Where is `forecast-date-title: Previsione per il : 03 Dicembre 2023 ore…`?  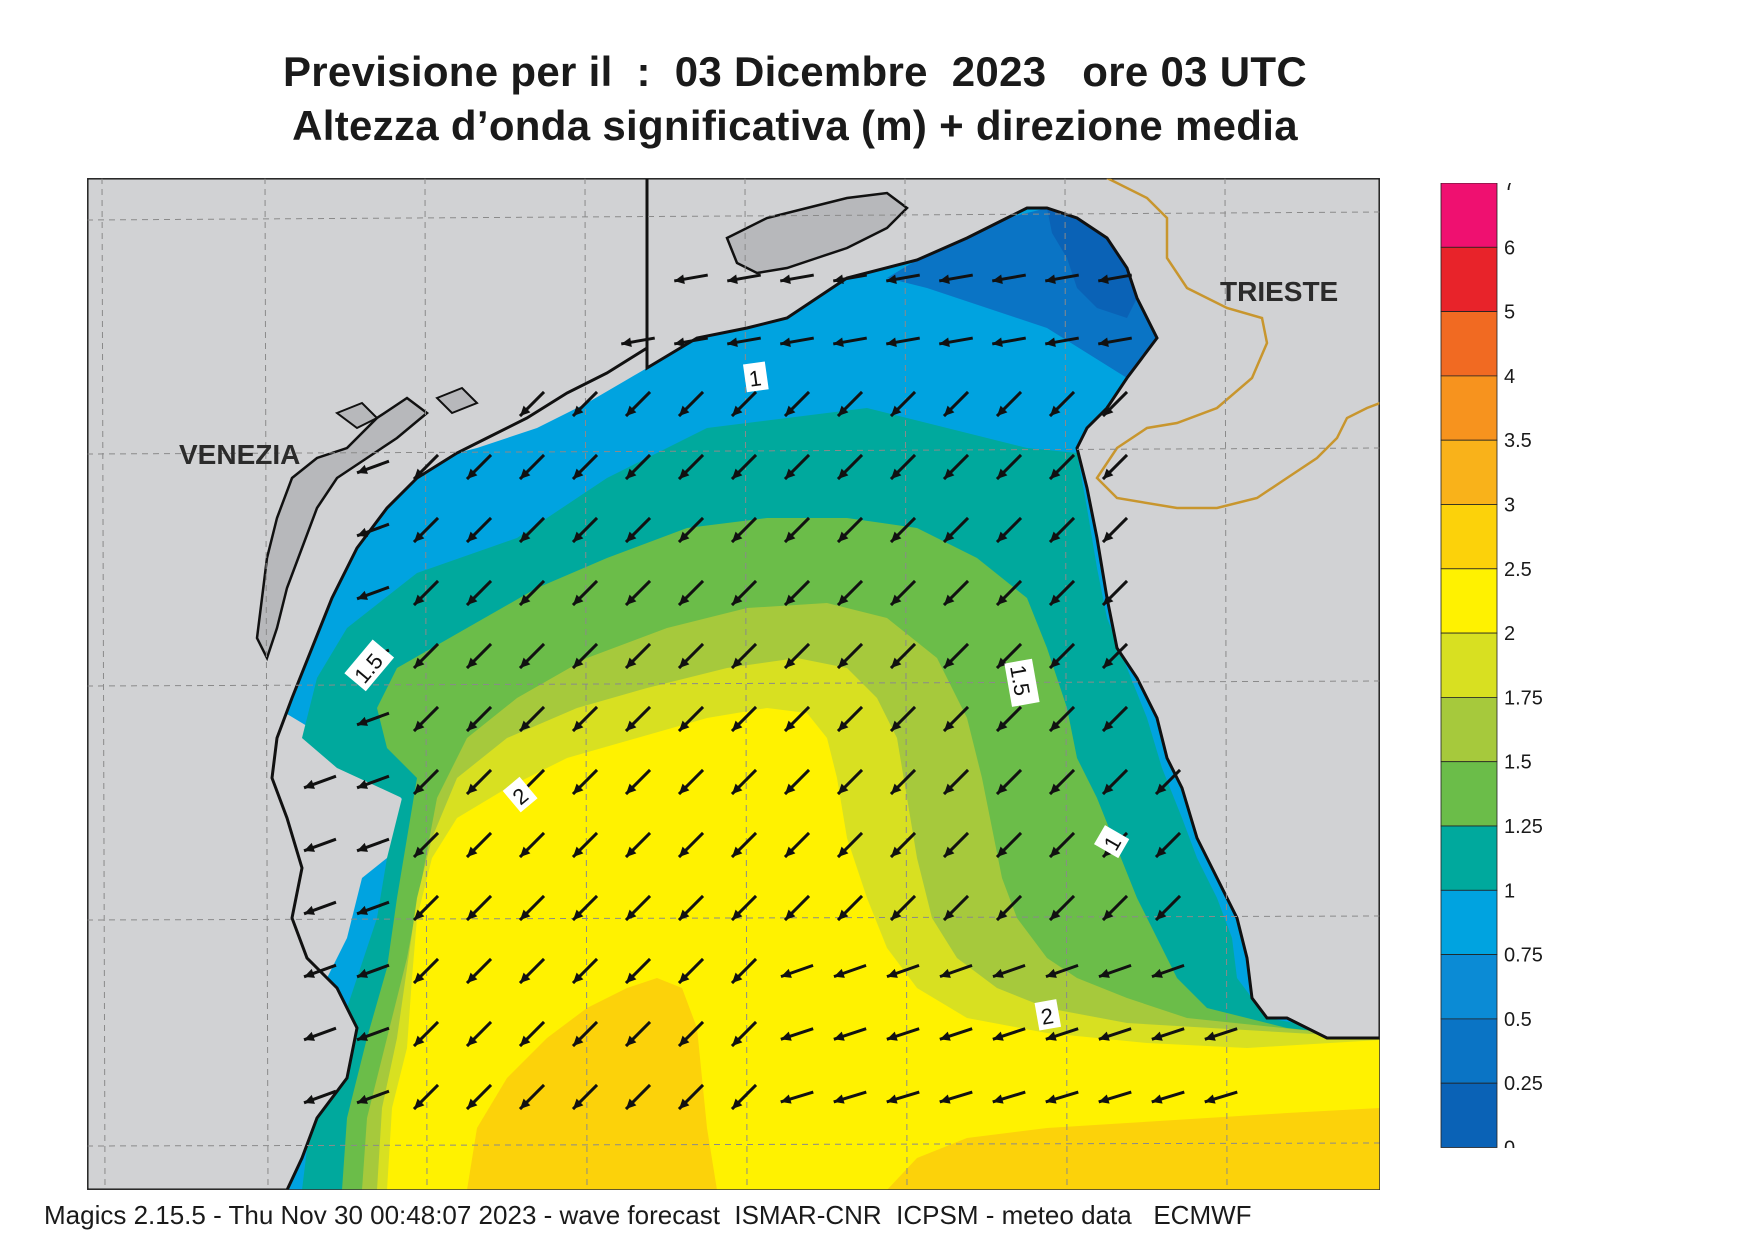
forecast-date-title: Previsione per il : 03 Dicembre 2023 ore… is located at coordinates (795, 71).